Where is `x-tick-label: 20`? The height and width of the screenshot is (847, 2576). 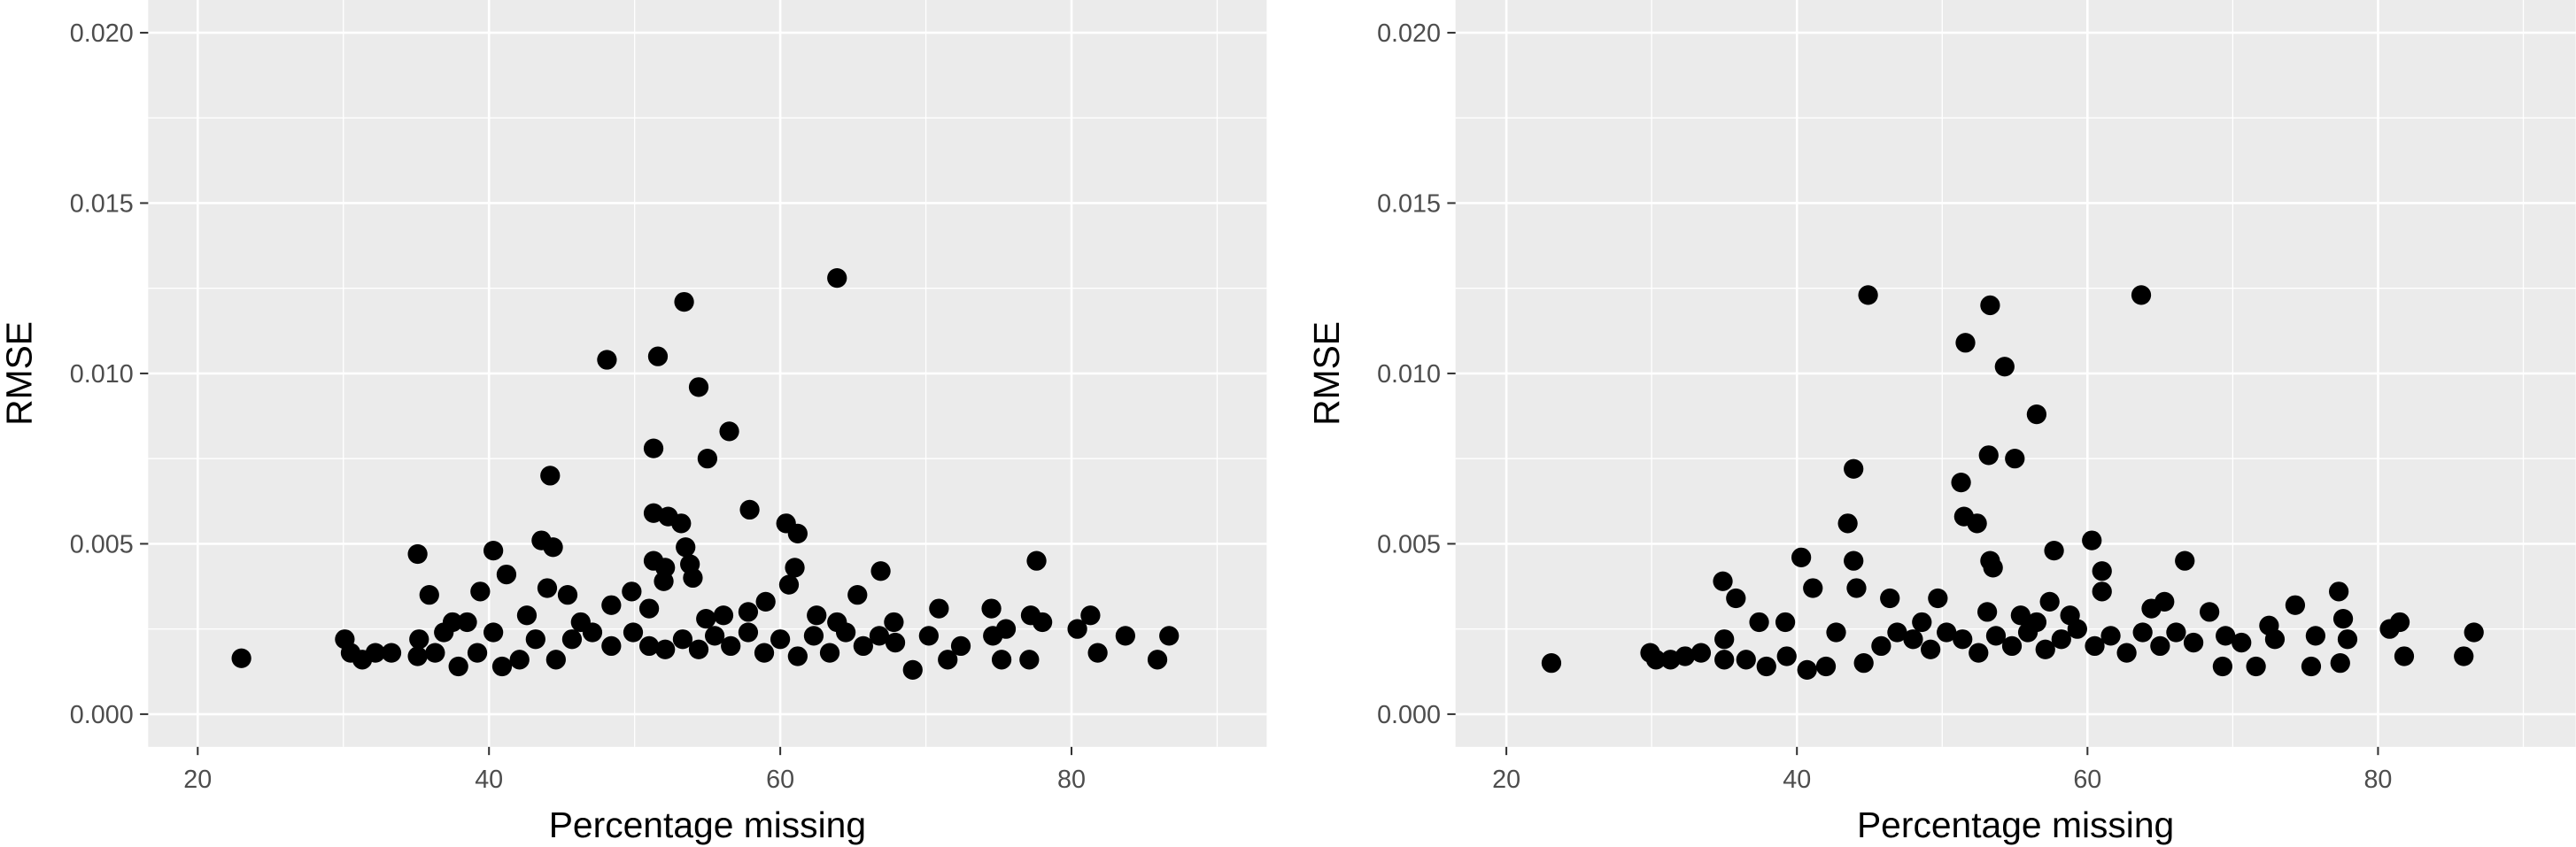 x-tick-label: 20 is located at coordinates (197, 780).